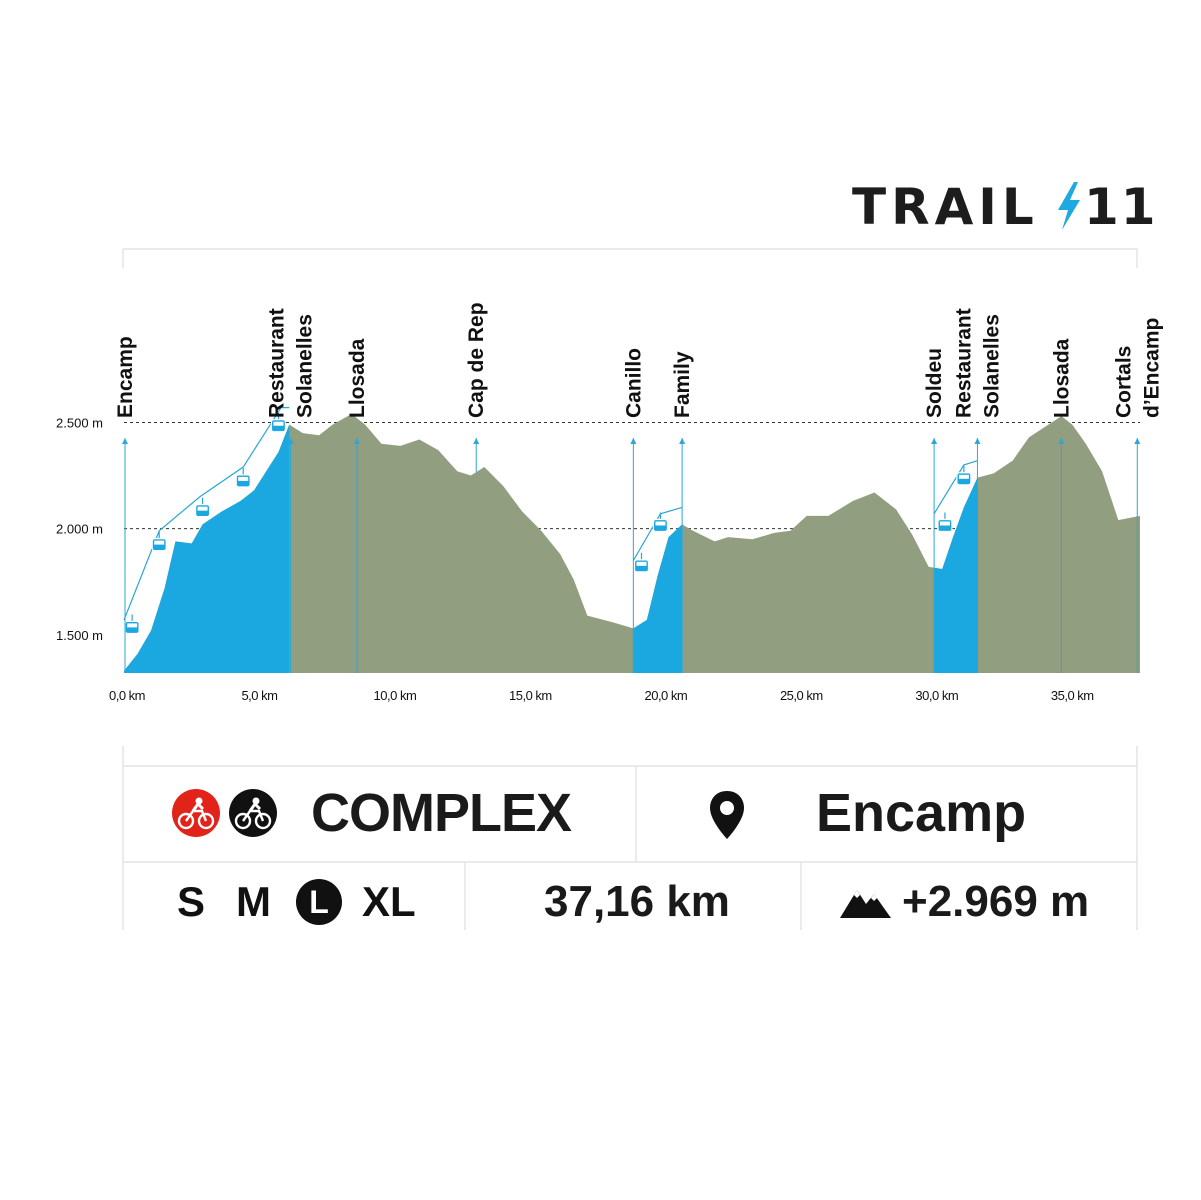  Describe the element at coordinates (865, 904) in the screenshot. I see `mountain-icon` at that location.